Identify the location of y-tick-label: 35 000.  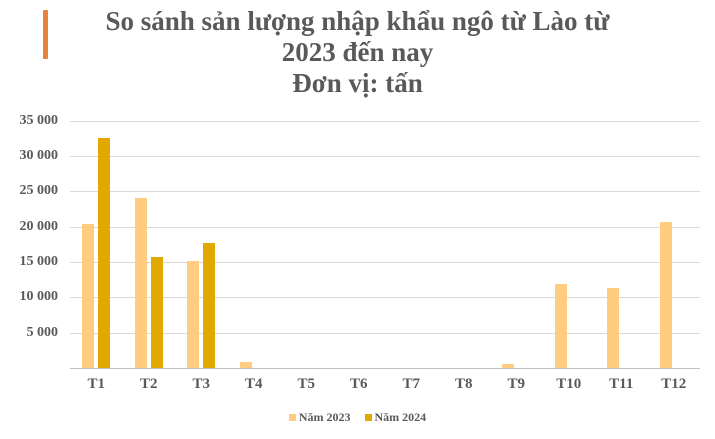
(39, 120).